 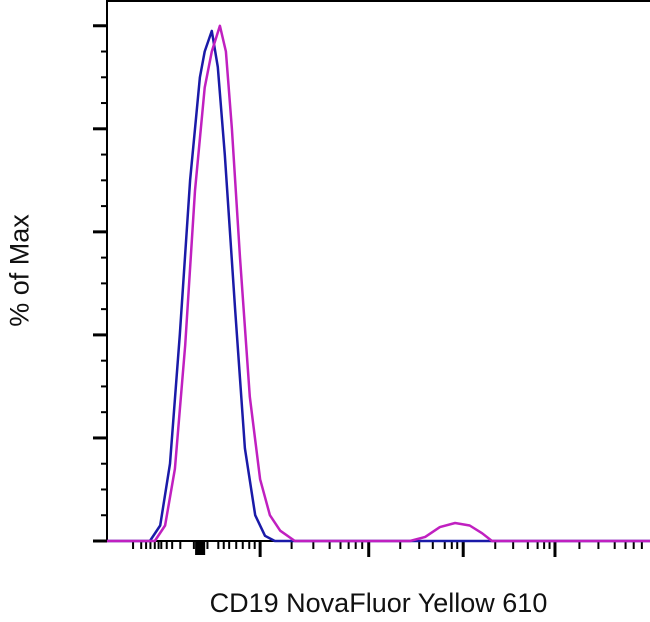 What do you see at coordinates (378, 603) in the screenshot?
I see `x-axis-label: CD19 NovaFluor Yellow 610` at bounding box center [378, 603].